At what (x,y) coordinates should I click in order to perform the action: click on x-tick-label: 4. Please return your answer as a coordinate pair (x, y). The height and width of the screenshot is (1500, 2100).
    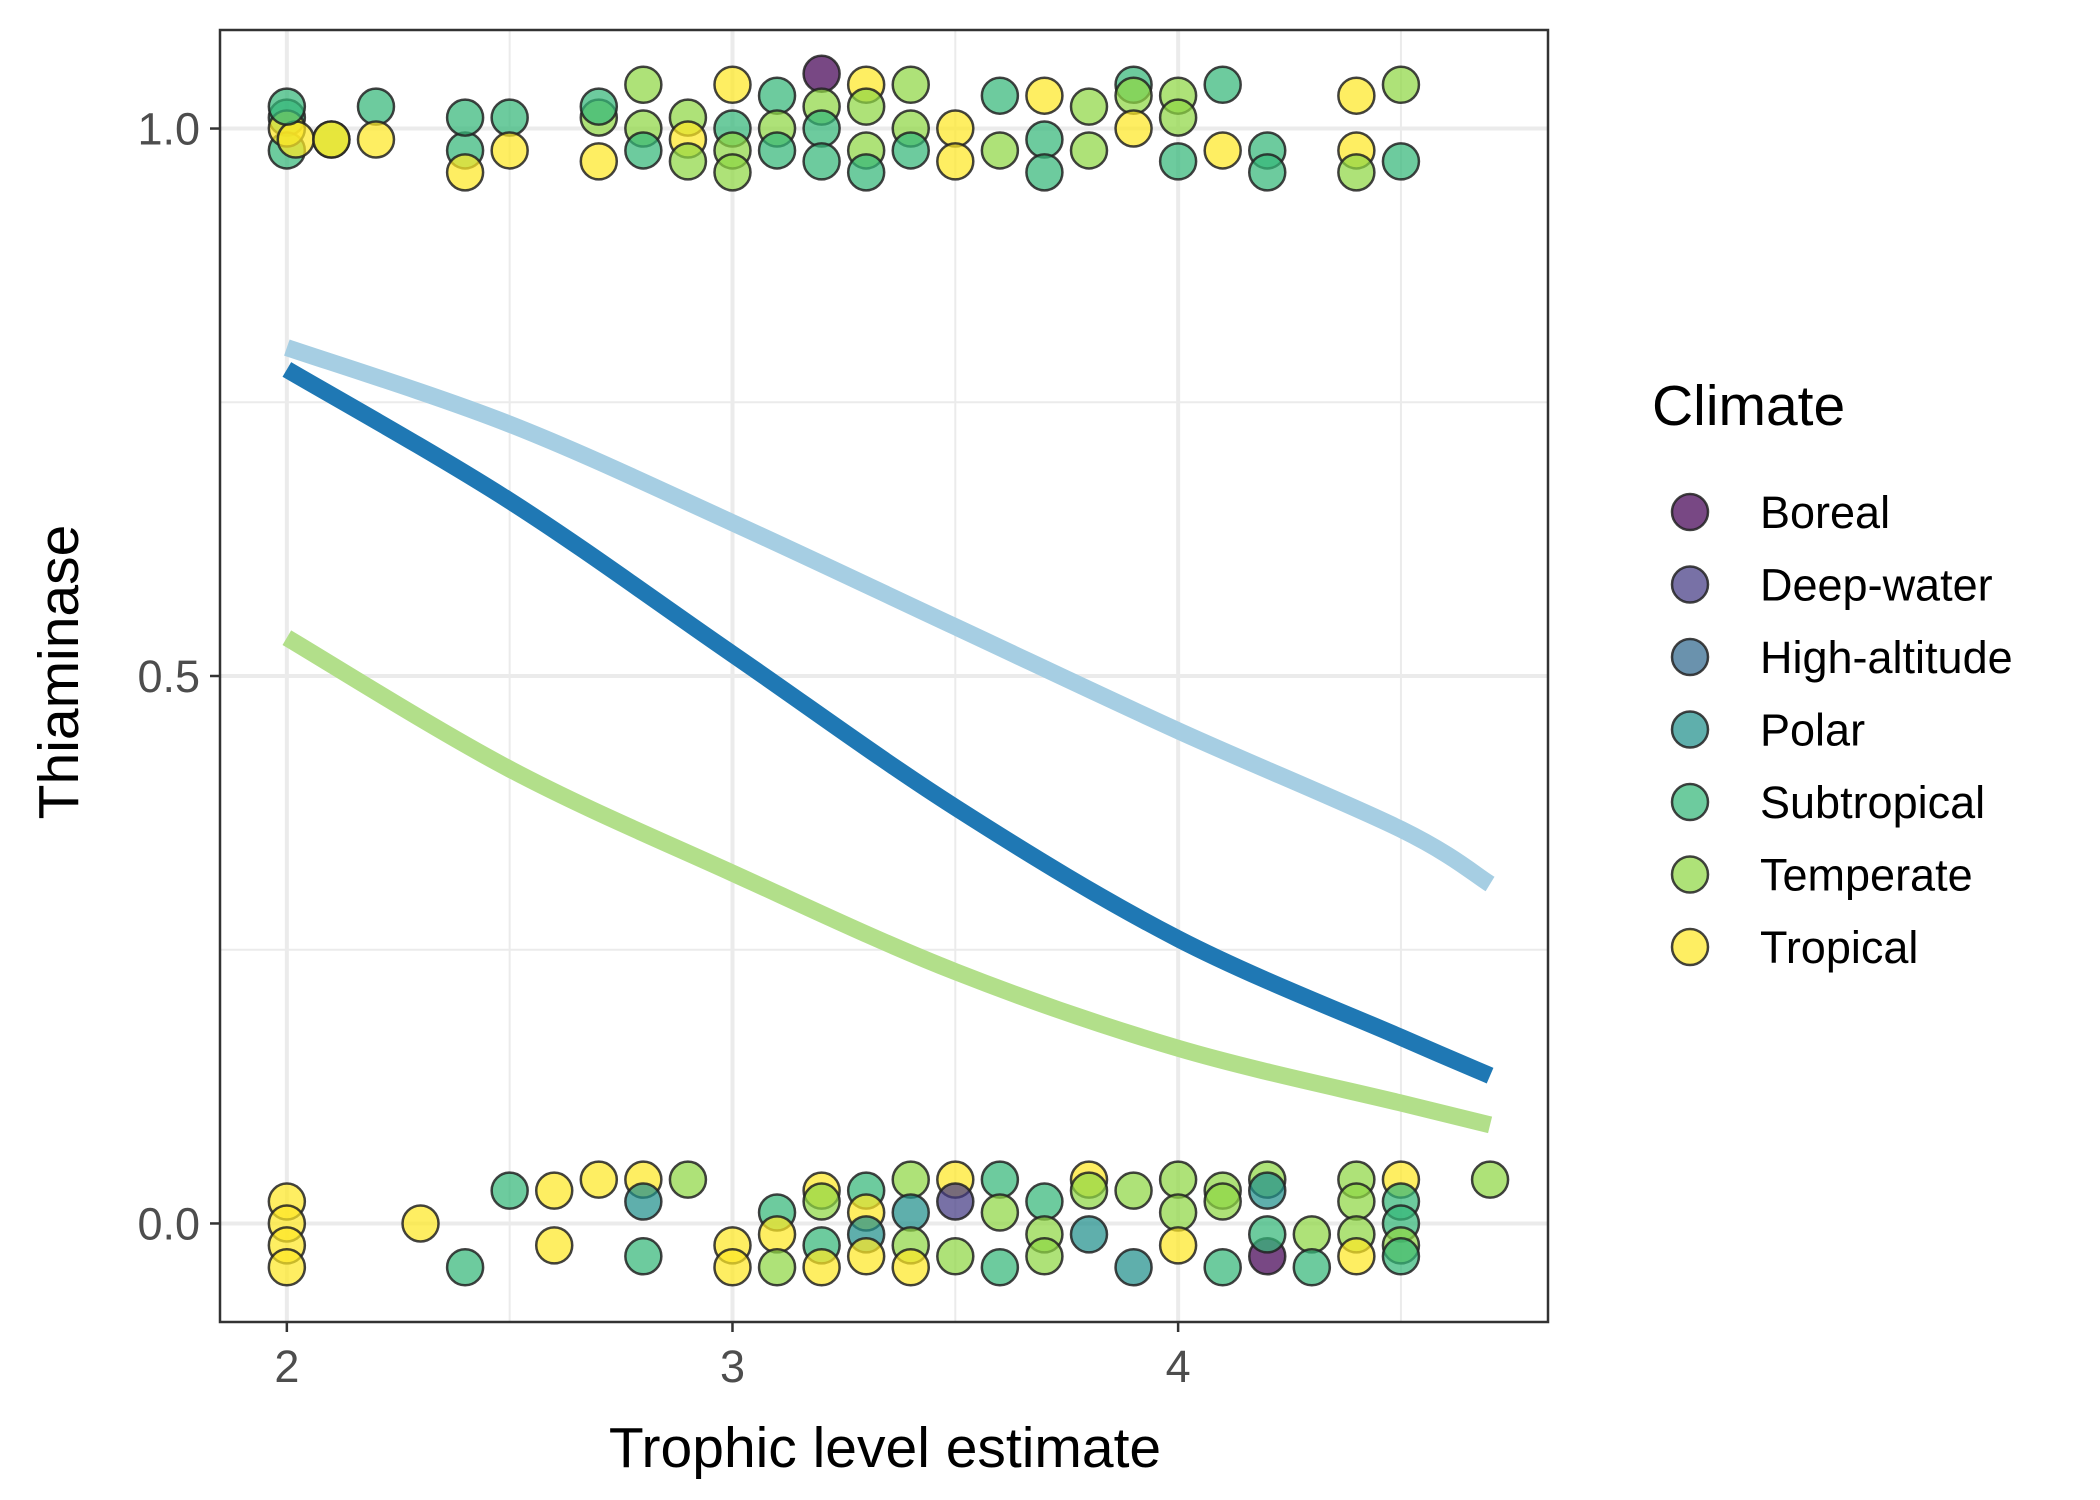
    Looking at the image, I should click on (1178, 1366).